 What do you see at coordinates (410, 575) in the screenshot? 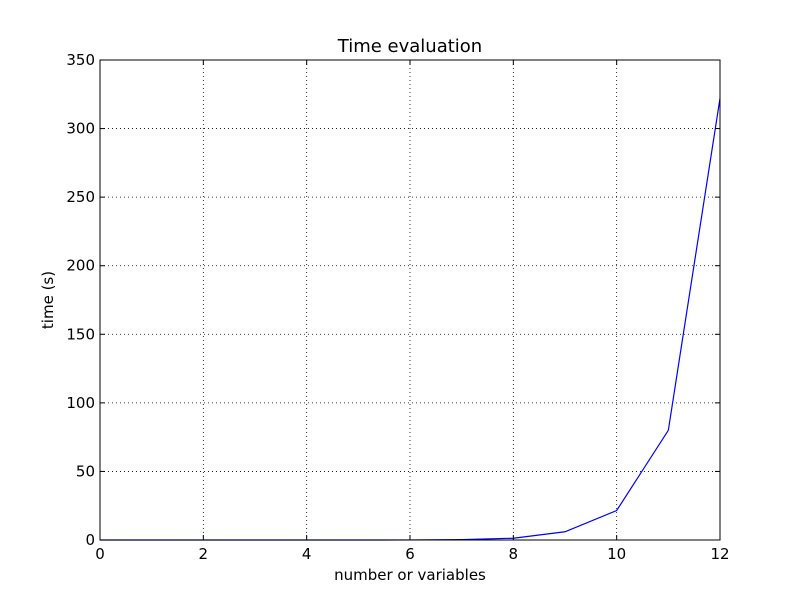
I see `x-axis-label: number or variables` at bounding box center [410, 575].